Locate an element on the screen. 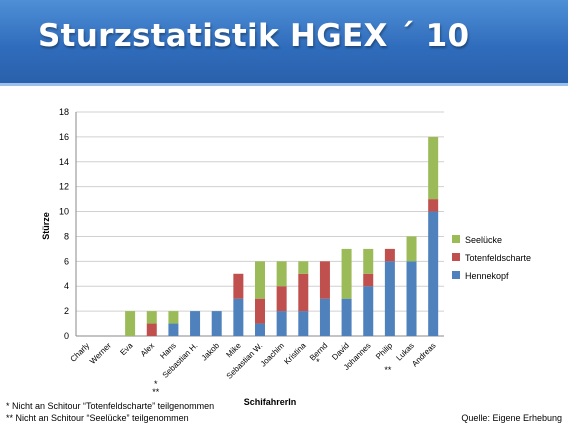 The width and height of the screenshot is (568, 426). x-tick-label: Eva is located at coordinates (126, 349).